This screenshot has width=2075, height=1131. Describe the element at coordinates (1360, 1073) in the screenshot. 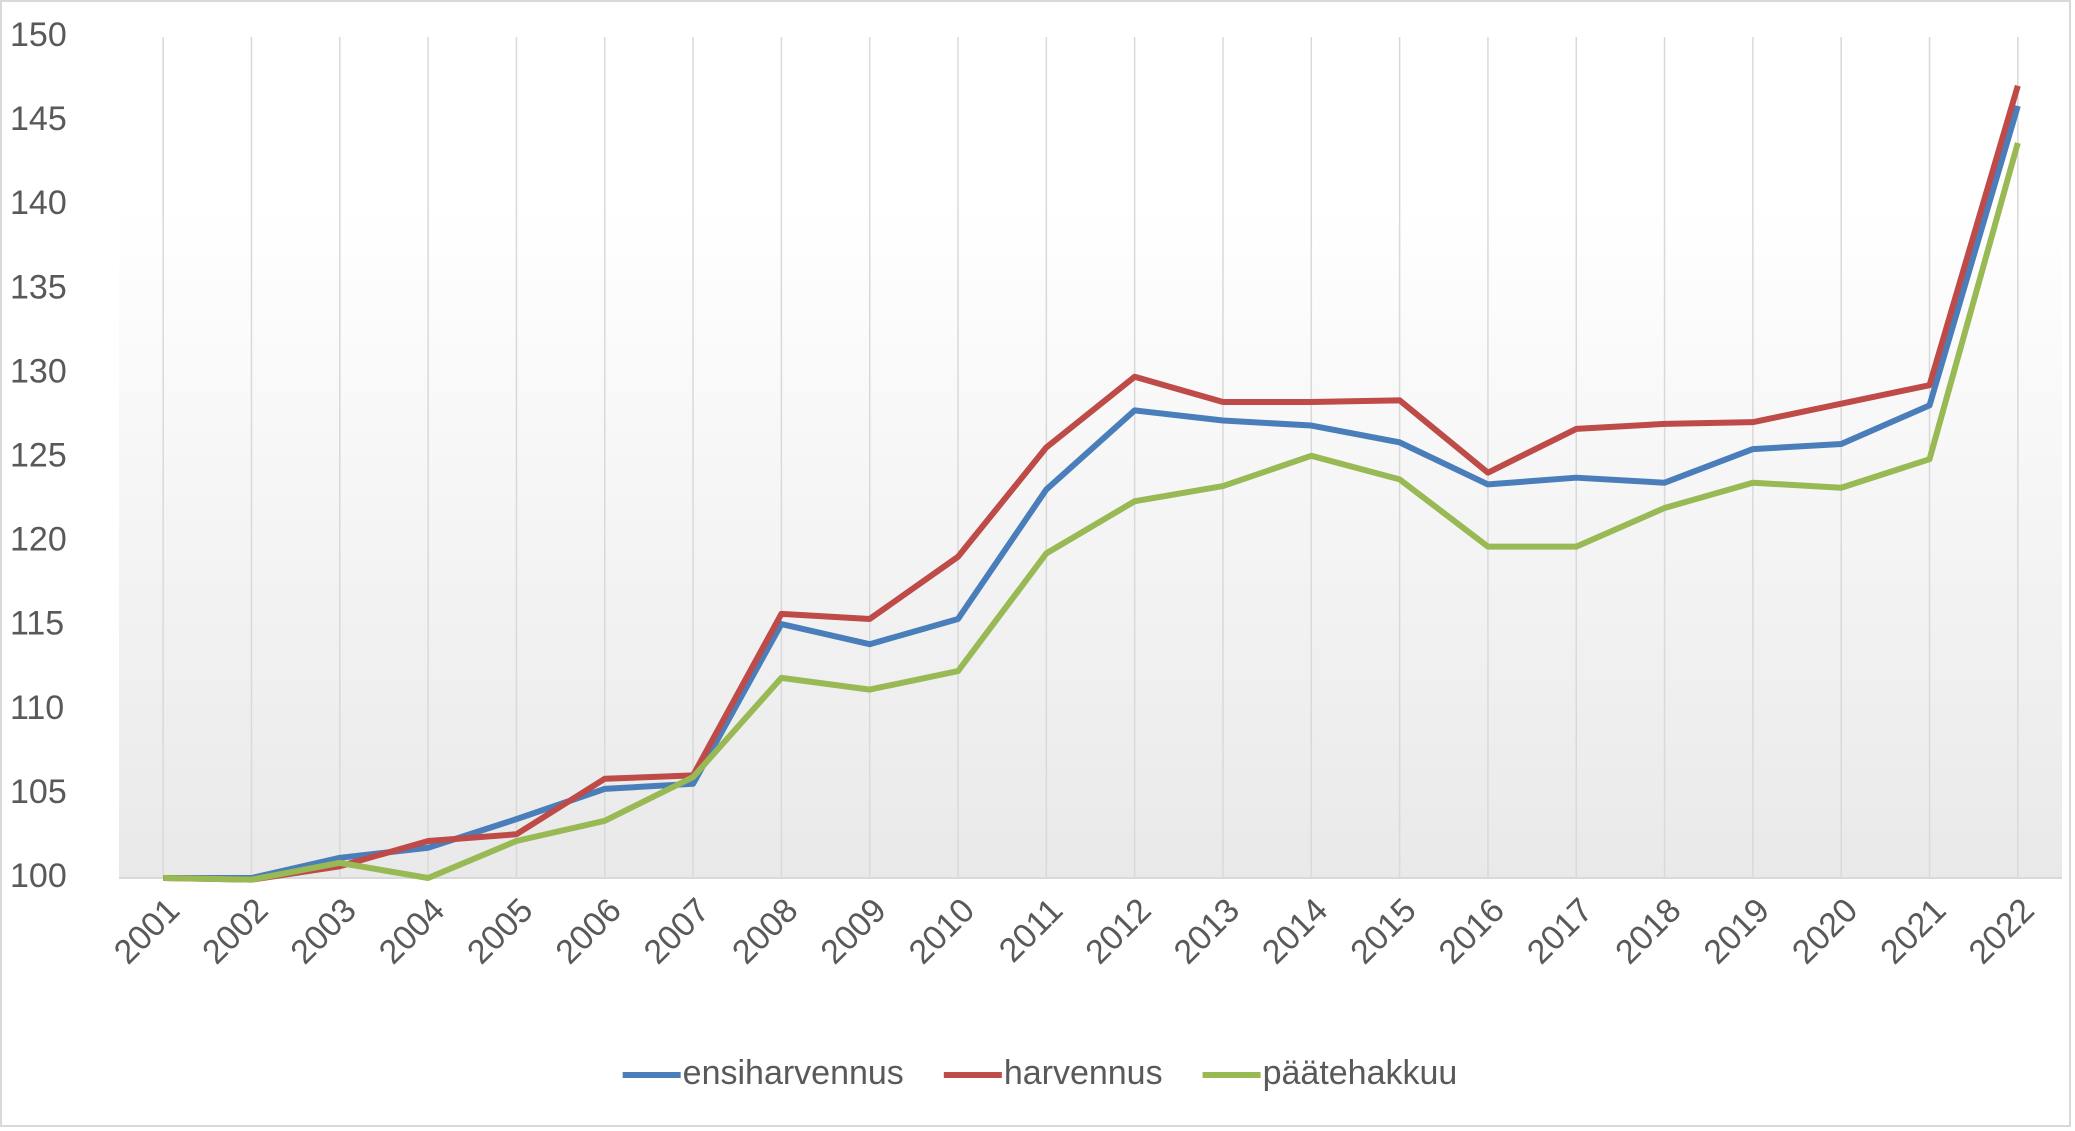

I see `legend-label: päätehakkuu` at that location.